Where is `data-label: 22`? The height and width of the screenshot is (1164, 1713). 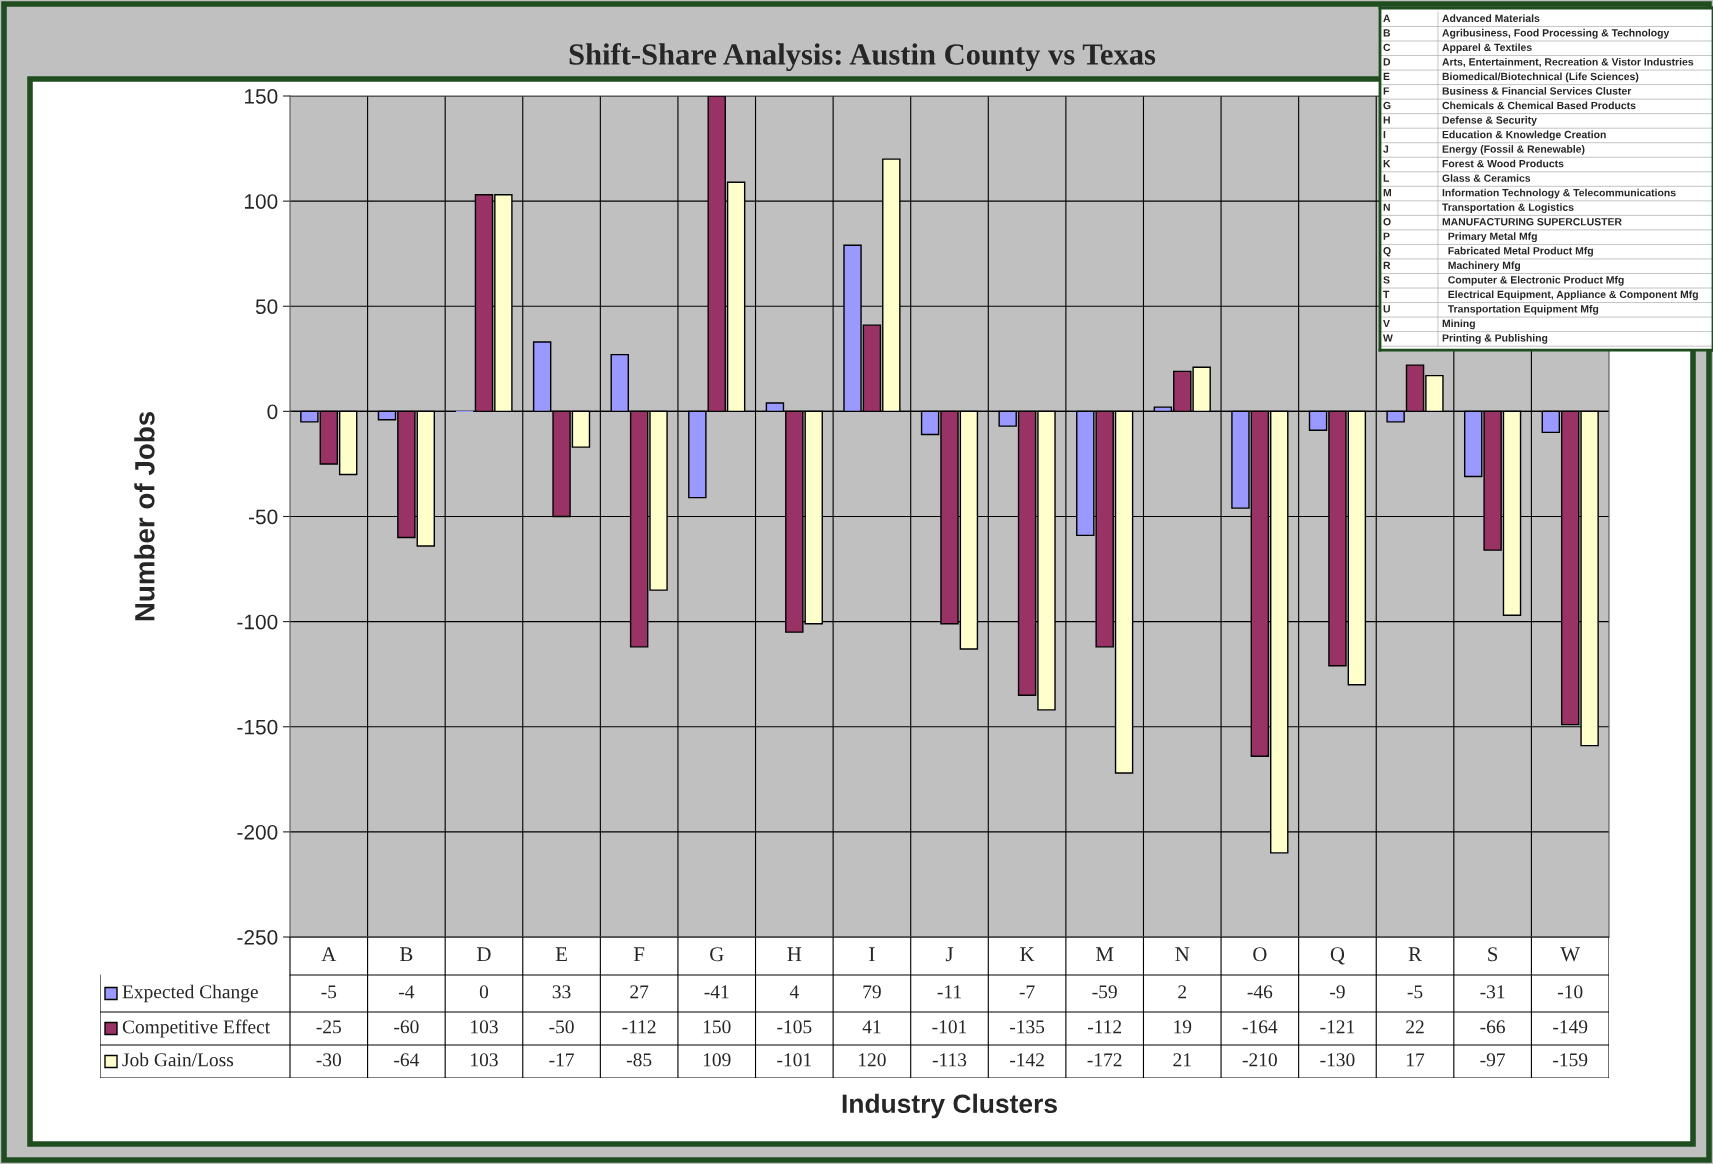 data-label: 22 is located at coordinates (1415, 1027).